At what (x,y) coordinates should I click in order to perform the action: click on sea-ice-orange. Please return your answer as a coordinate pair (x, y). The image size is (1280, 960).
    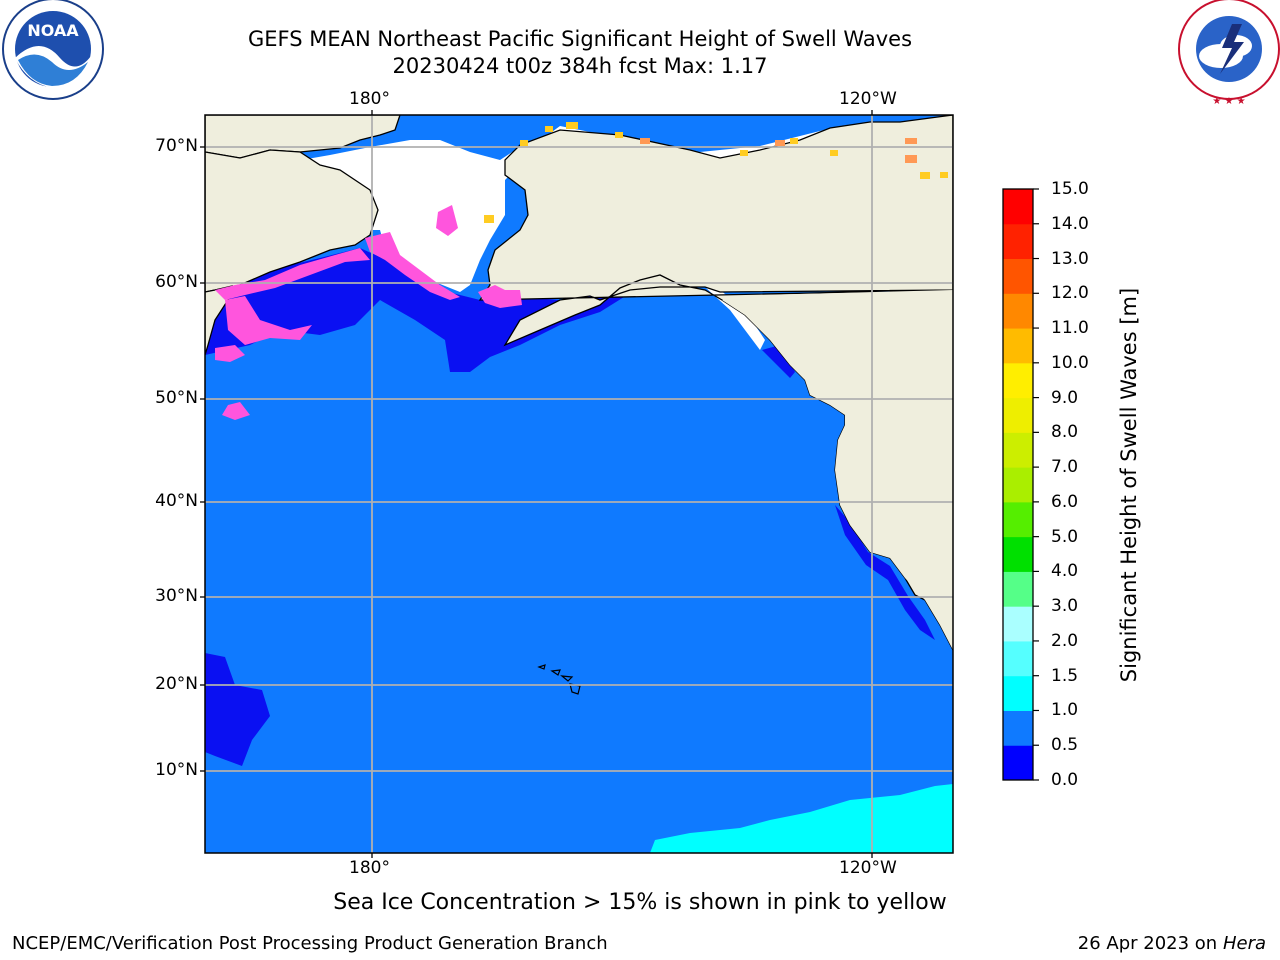
    Looking at the image, I should click on (778, 150).